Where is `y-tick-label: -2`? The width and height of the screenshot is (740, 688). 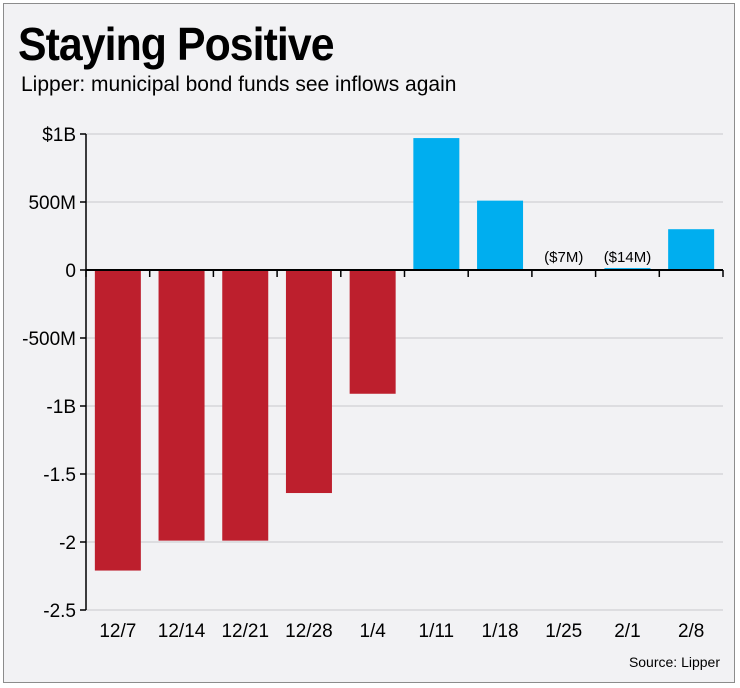
y-tick-label: -2 is located at coordinates (67, 543).